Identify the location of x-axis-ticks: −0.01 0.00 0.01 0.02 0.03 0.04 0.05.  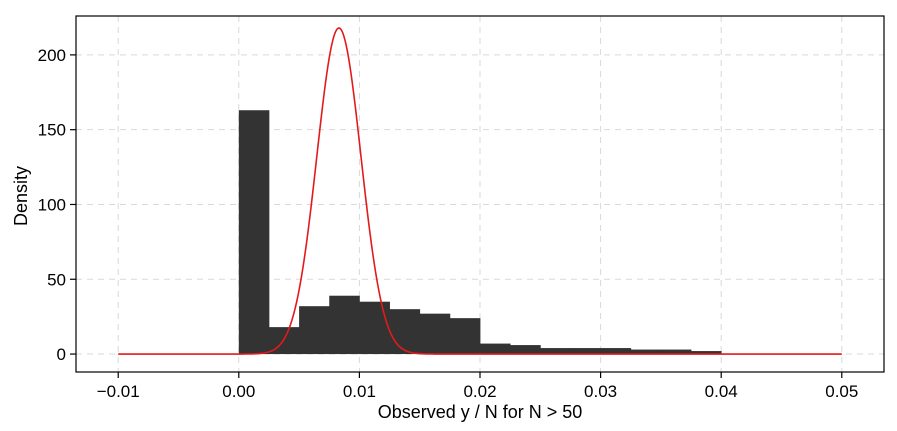
(477, 386).